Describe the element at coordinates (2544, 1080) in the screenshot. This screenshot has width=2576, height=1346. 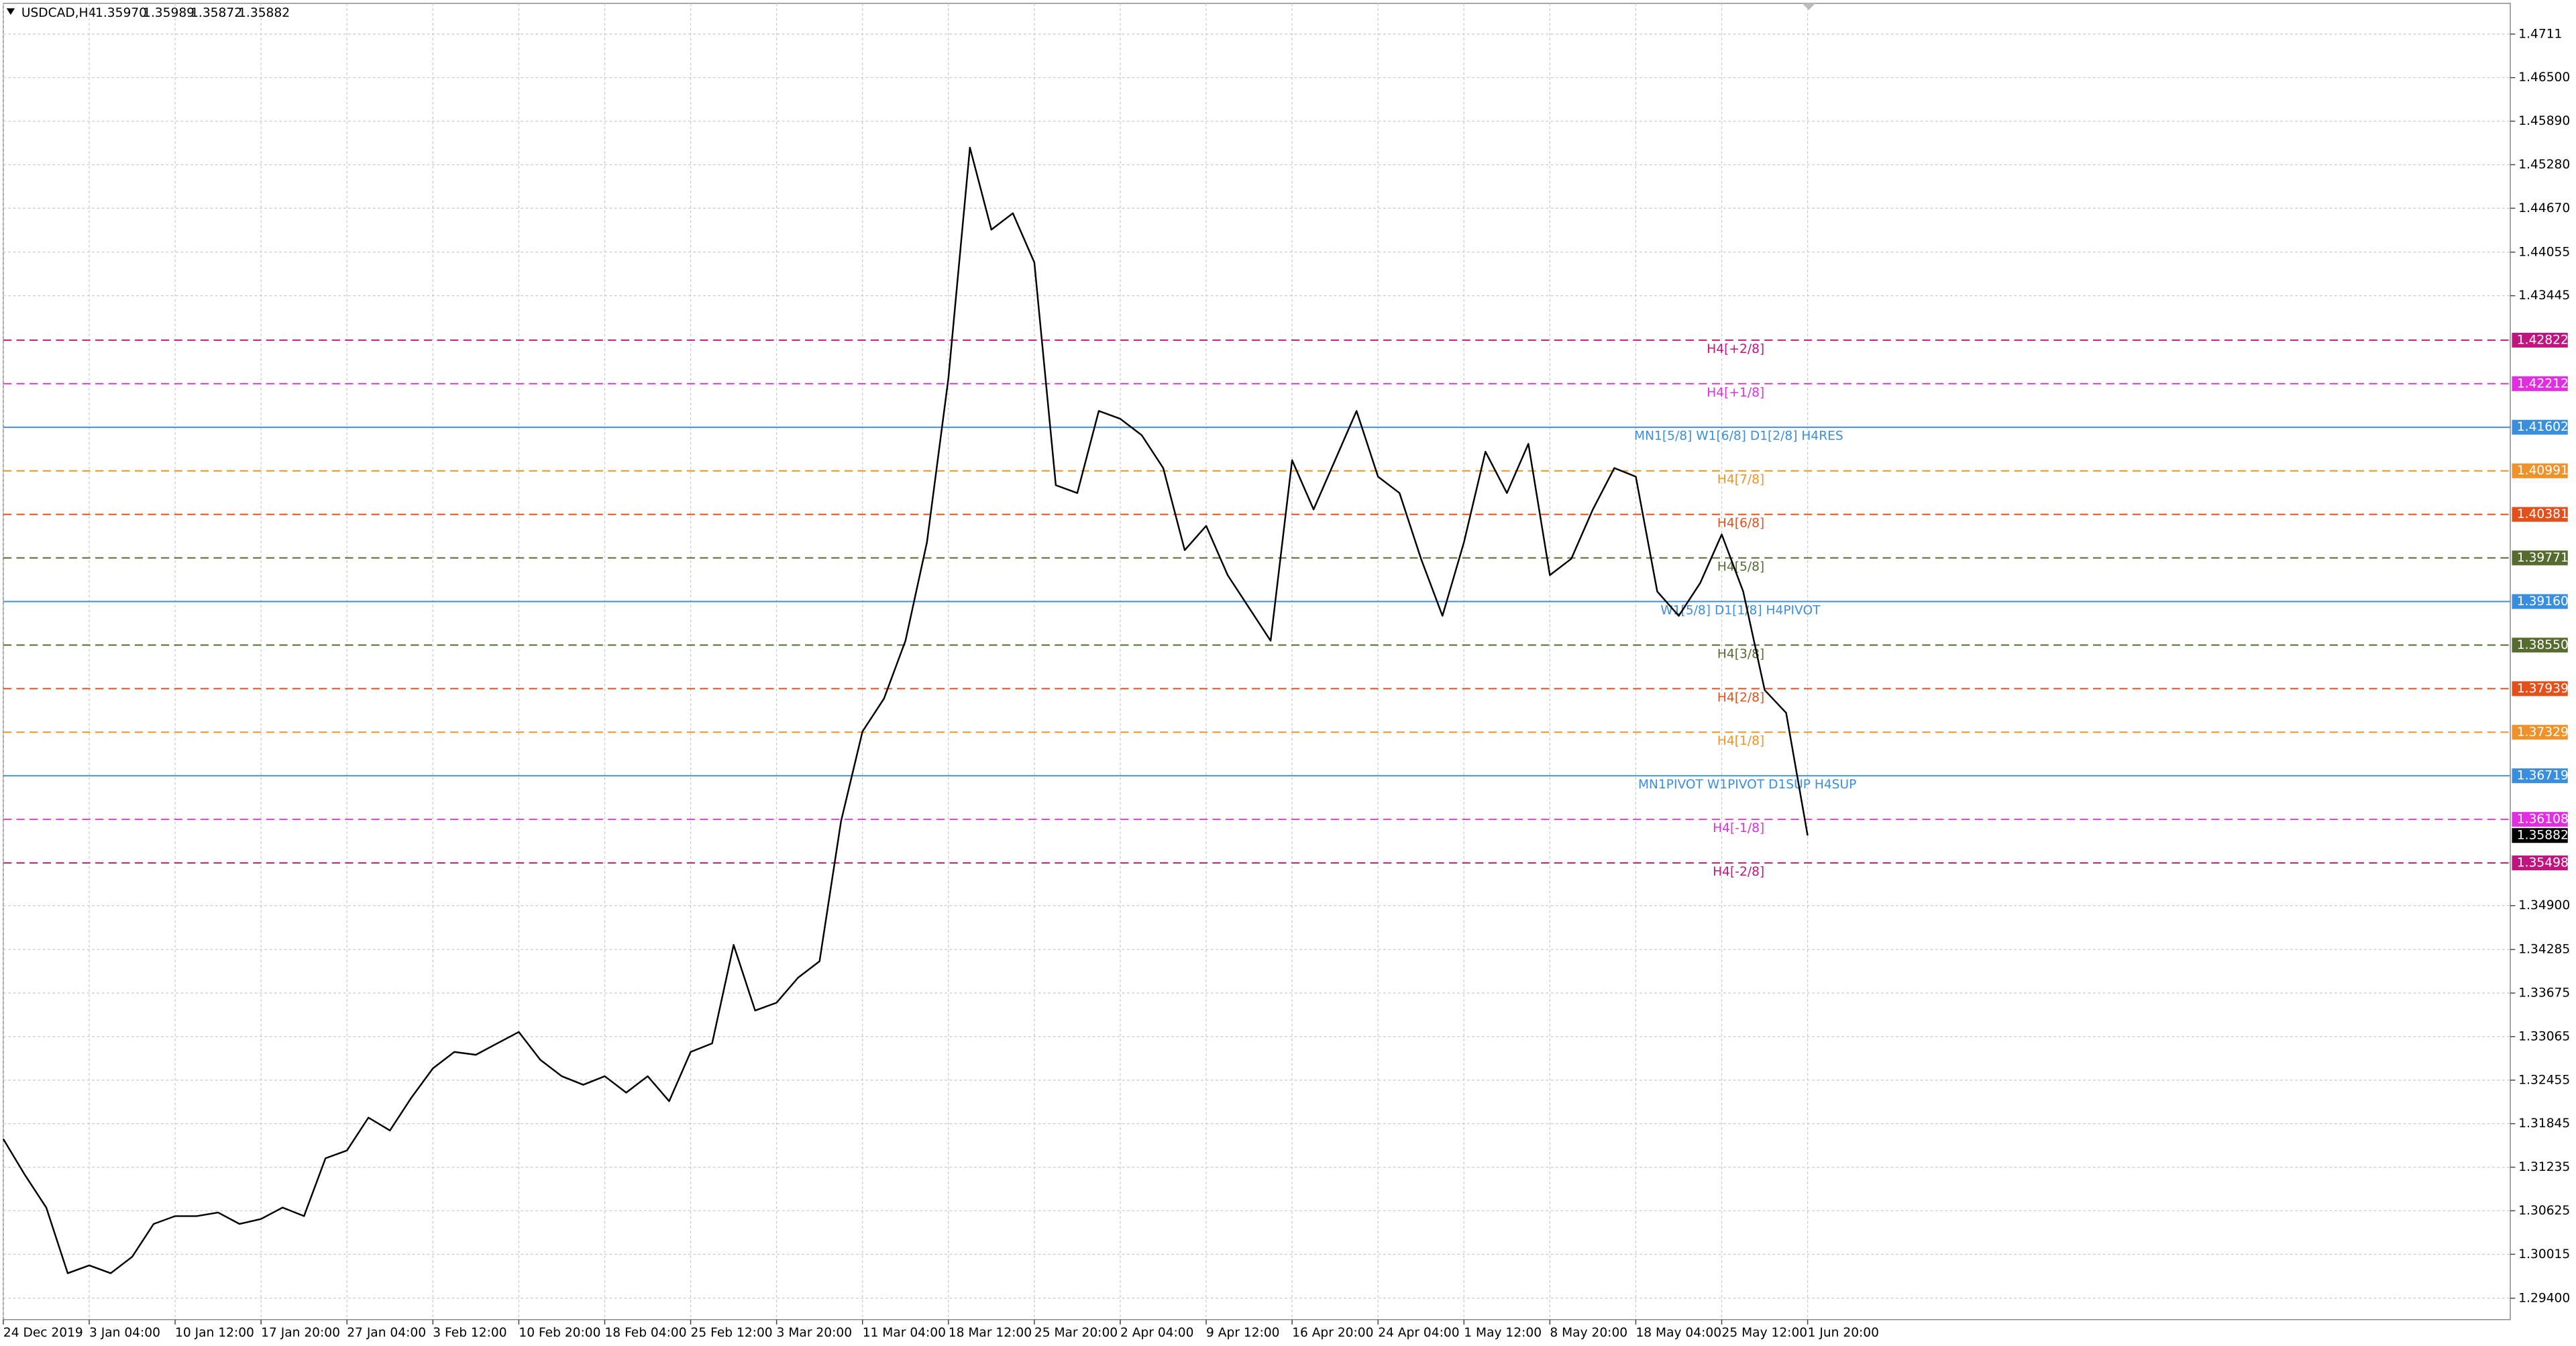
I see `y-tick-label: 1.32455` at that location.